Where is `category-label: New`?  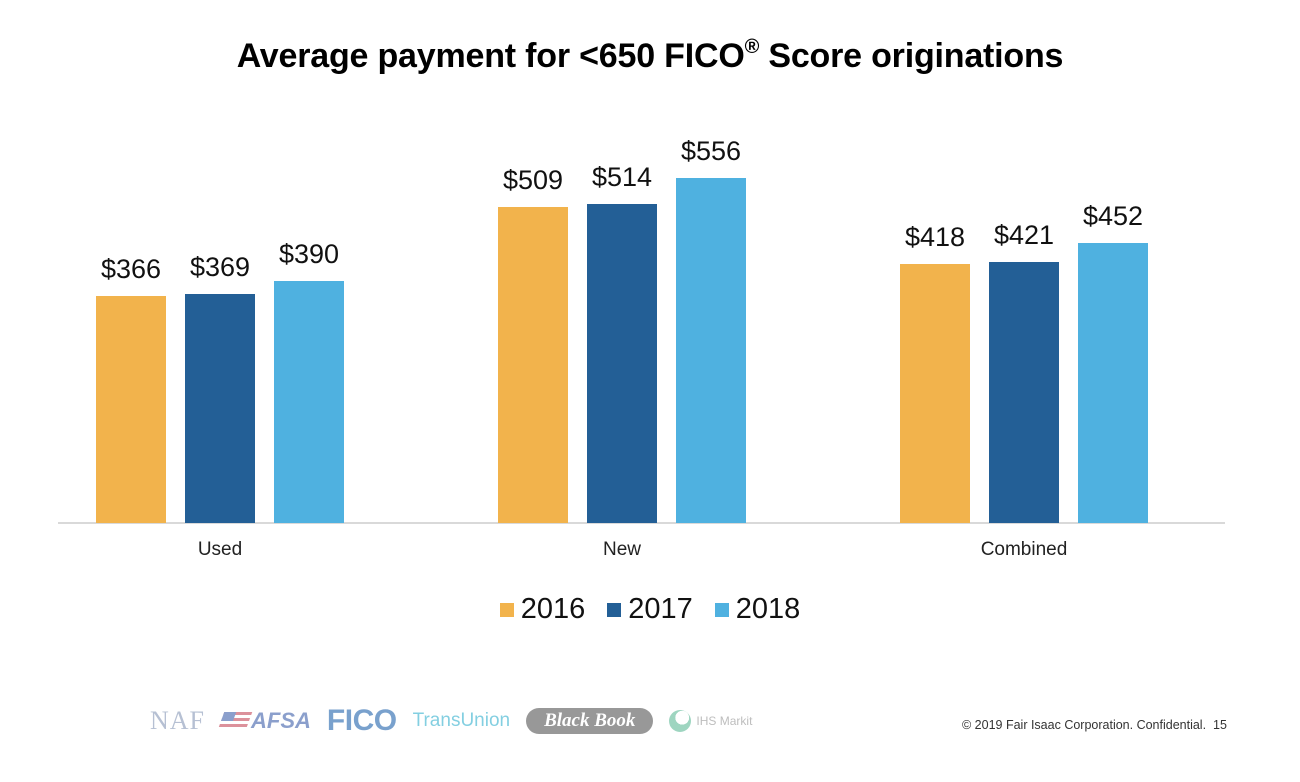 category-label: New is located at coordinates (621, 549).